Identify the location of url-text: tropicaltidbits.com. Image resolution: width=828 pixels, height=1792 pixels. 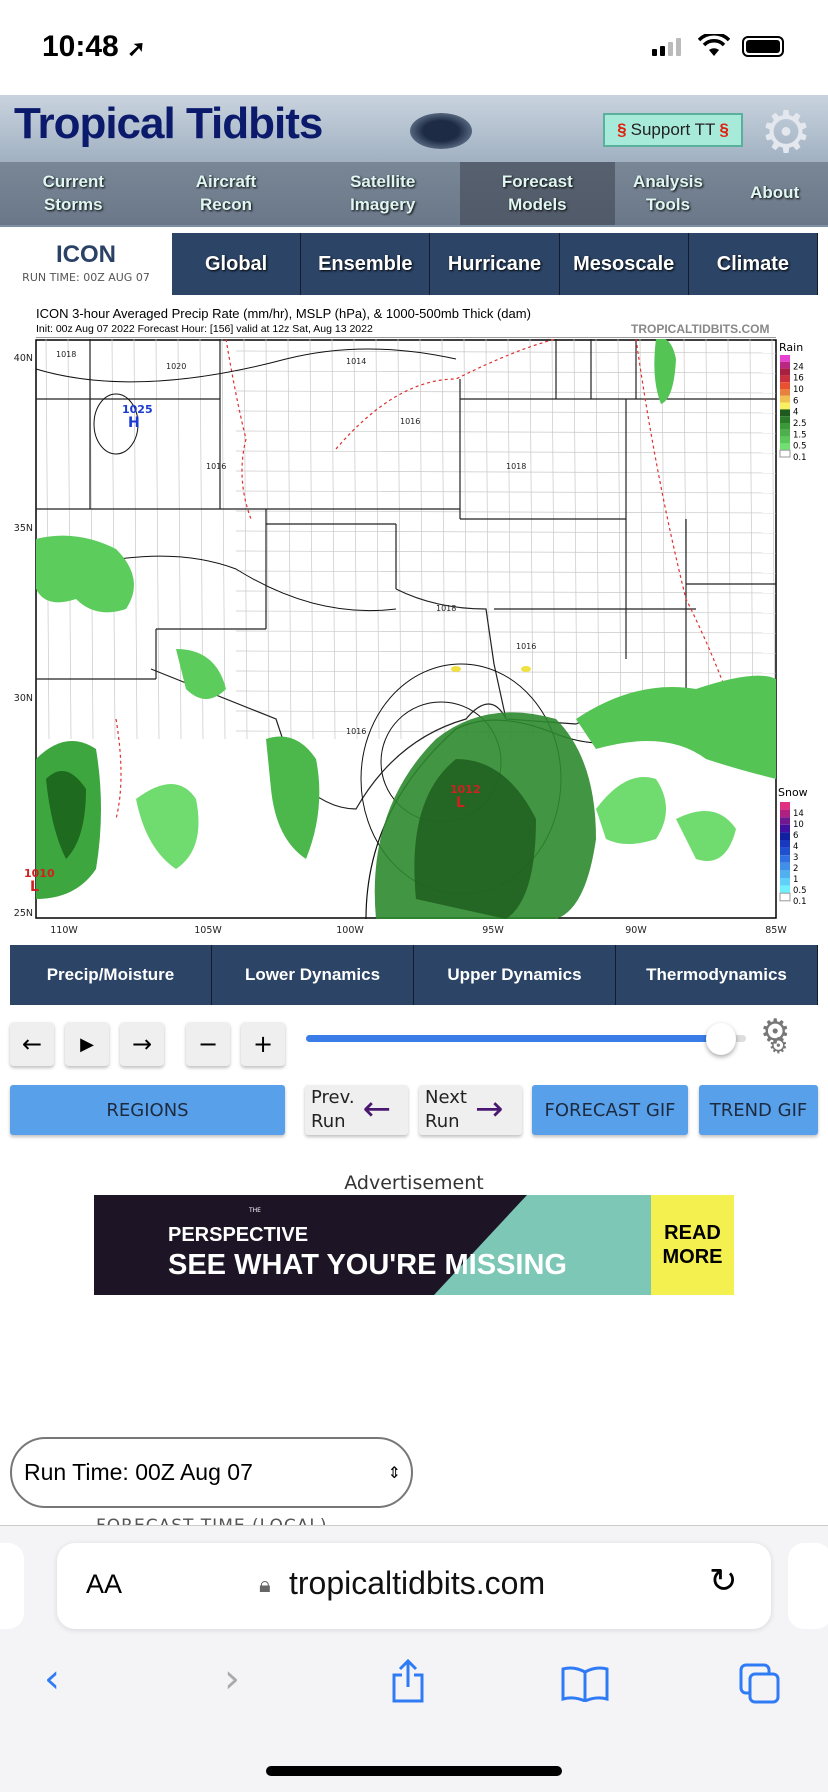
(417, 1583).